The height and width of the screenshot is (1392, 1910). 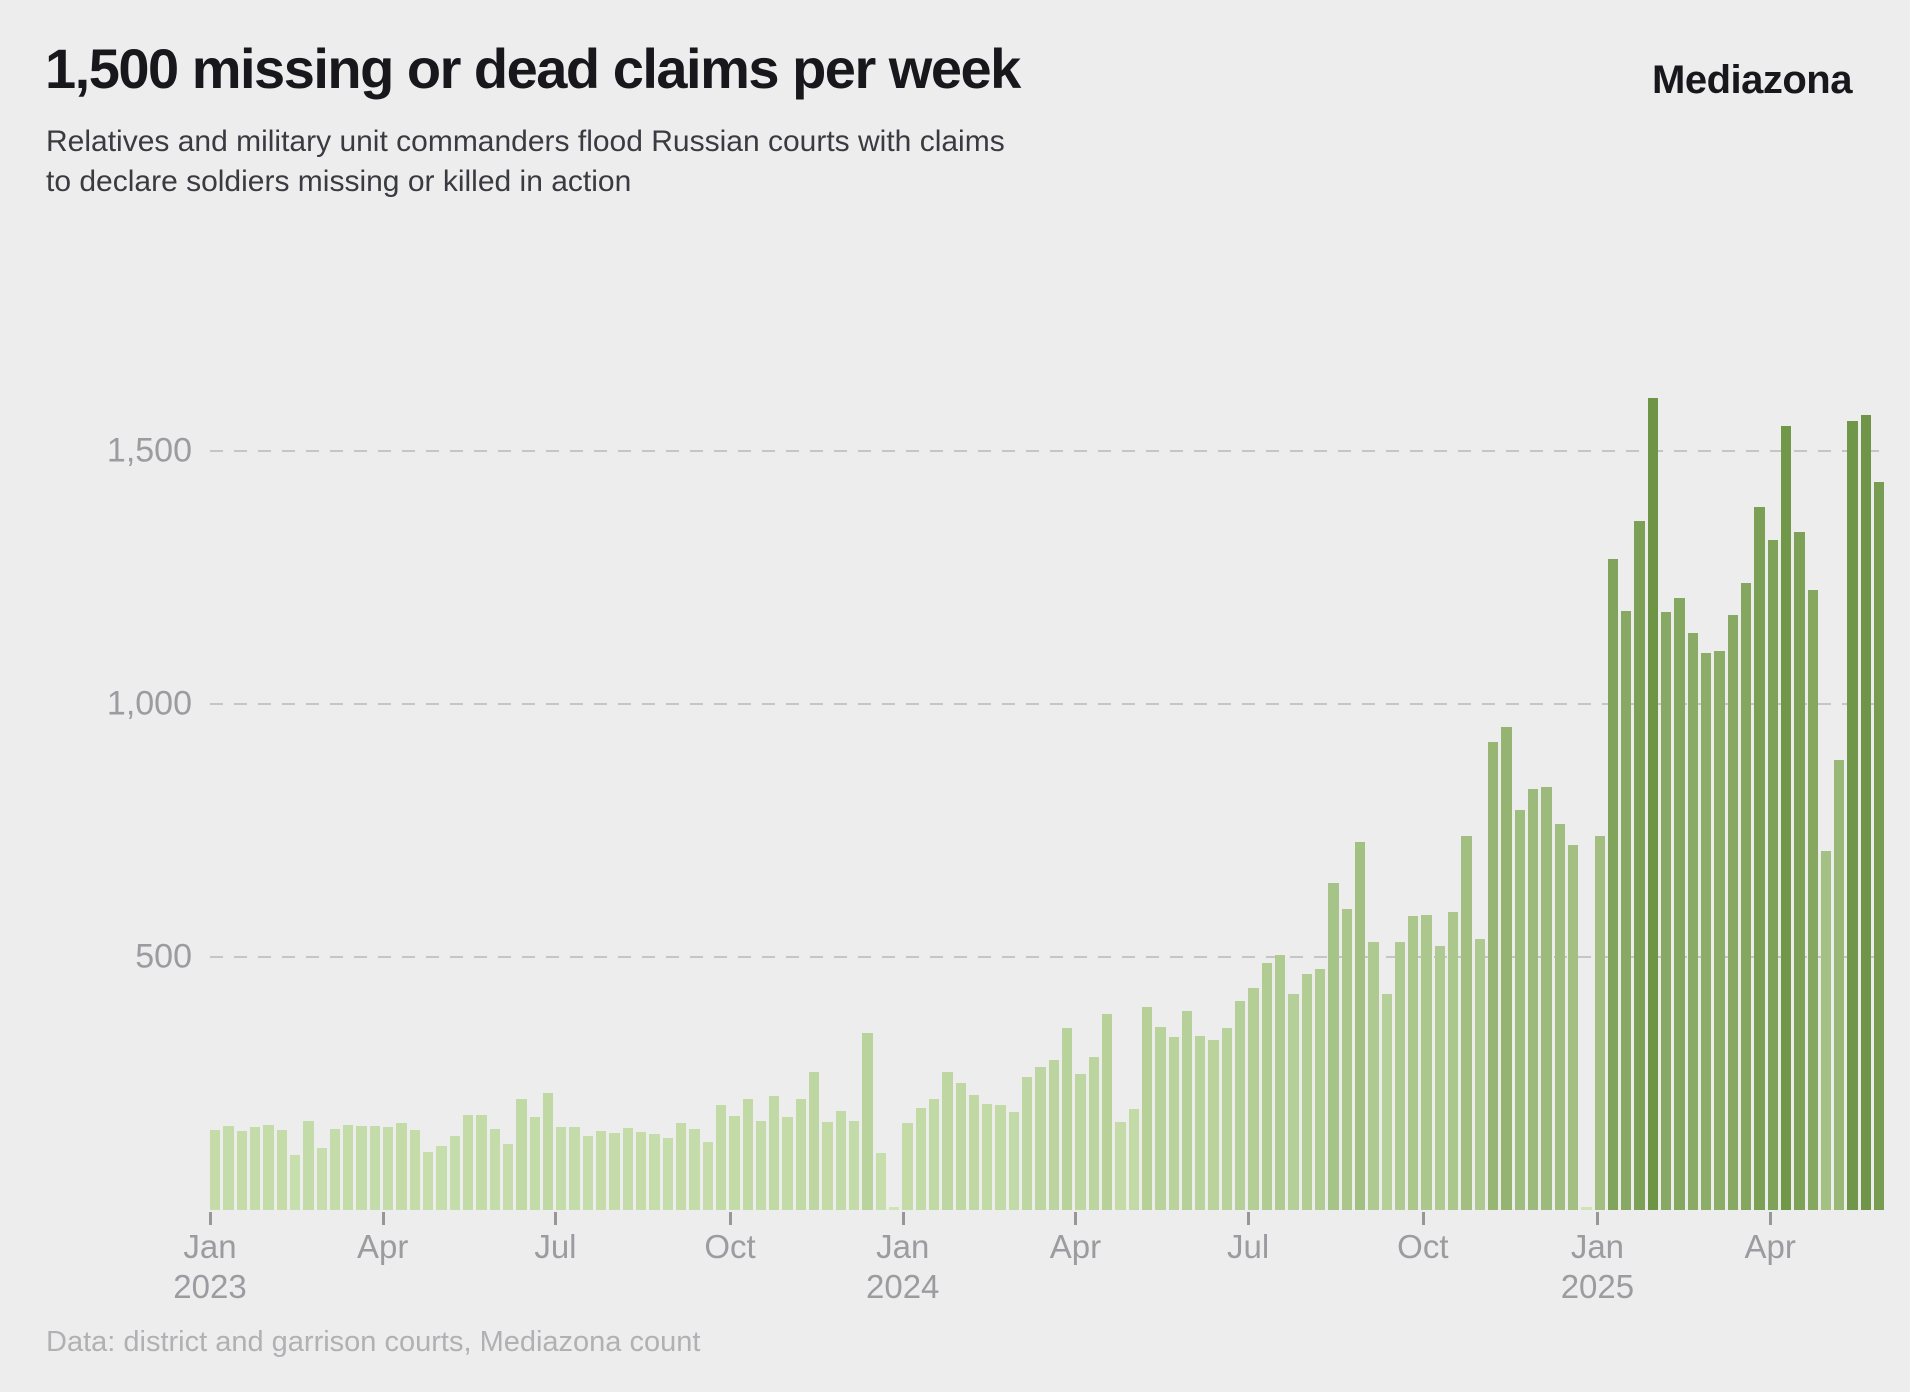 I want to click on y-axis-label: 1,000, so click(x=149, y=703).